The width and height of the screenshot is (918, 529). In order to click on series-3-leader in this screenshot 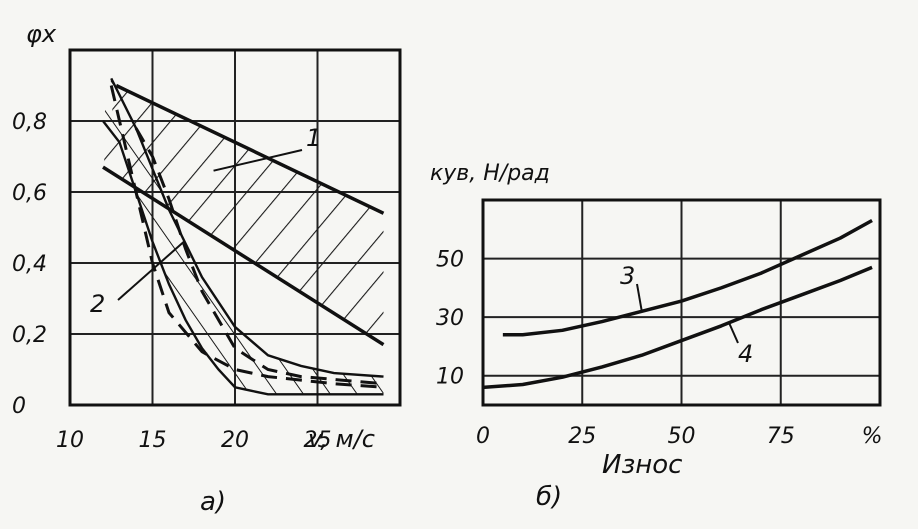, I will do `click(639, 297)`.